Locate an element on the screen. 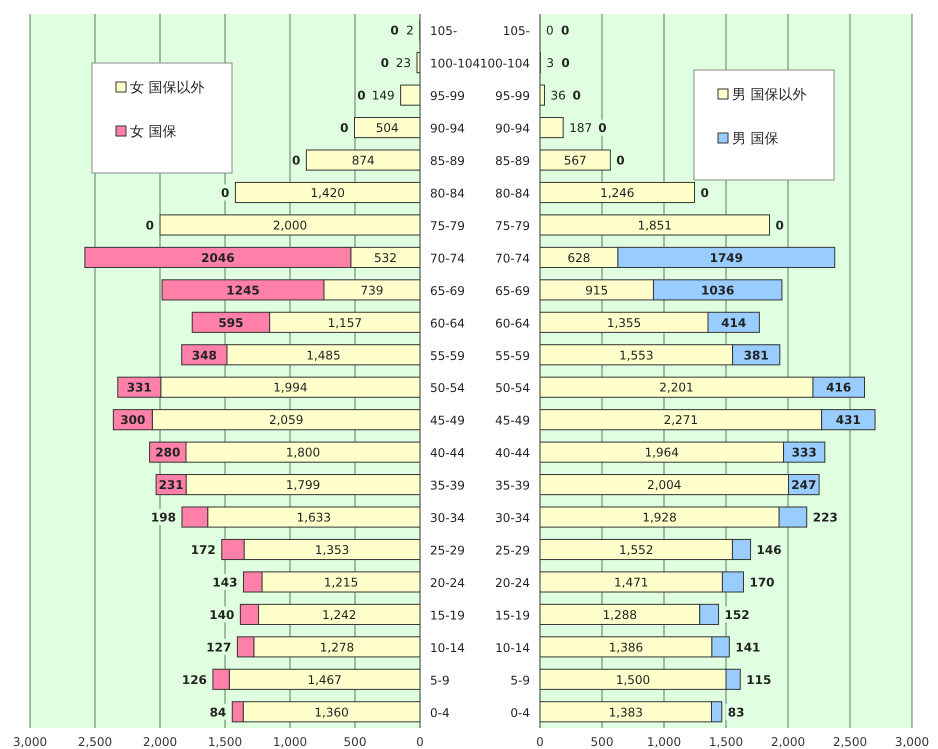  data-label: 84 is located at coordinates (218, 712).